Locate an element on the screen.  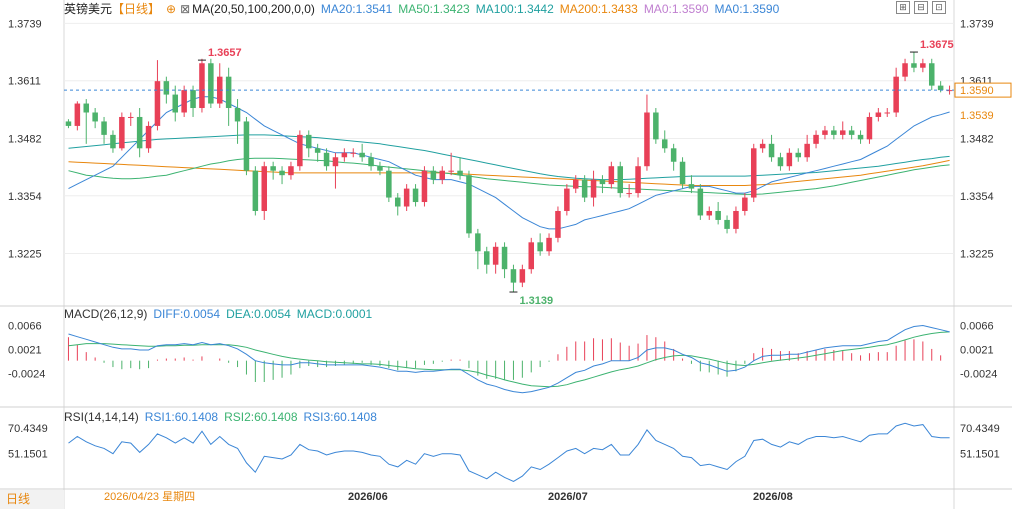
month-label-jul: 2026/07 is located at coordinates (568, 497).